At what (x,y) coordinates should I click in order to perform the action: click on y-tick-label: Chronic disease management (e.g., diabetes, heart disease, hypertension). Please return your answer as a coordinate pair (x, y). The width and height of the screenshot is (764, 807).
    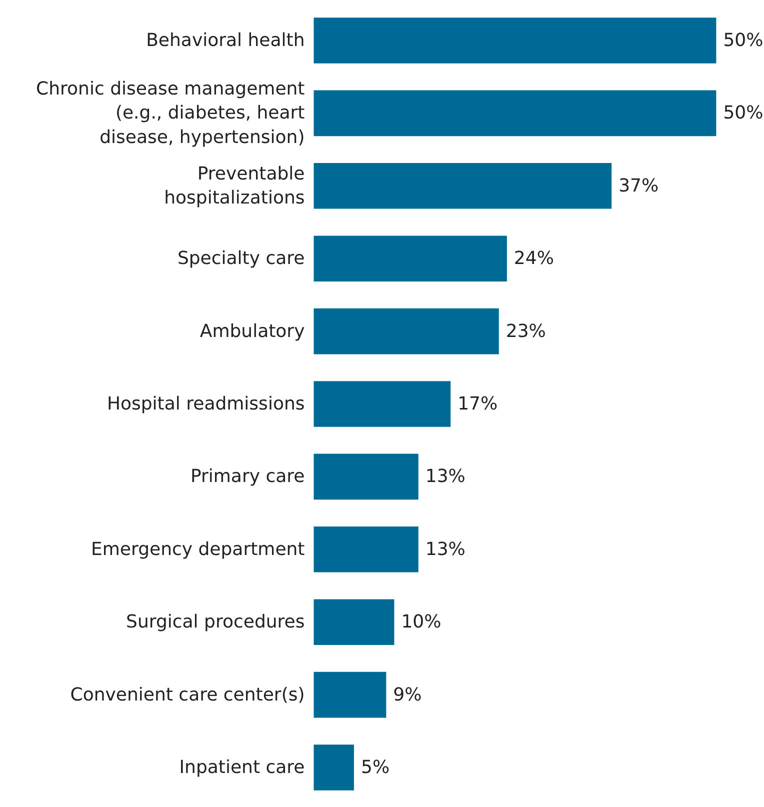
    Looking at the image, I should click on (170, 113).